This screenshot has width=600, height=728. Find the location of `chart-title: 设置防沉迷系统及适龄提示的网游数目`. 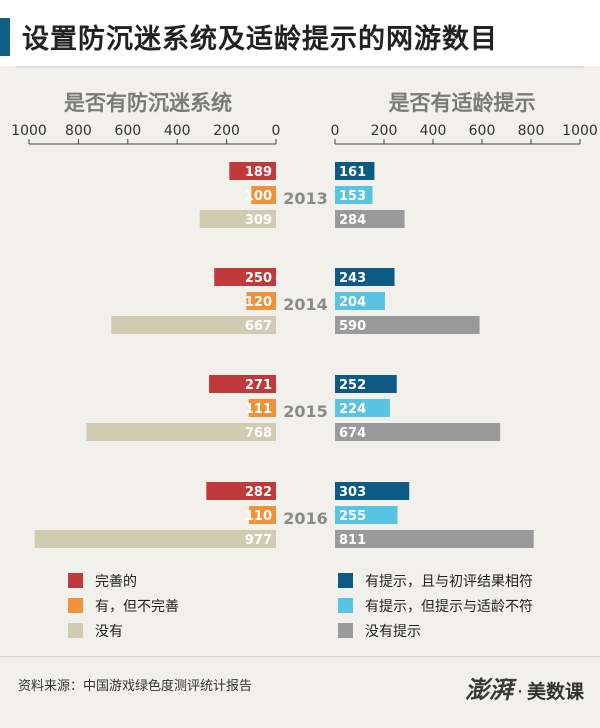

chart-title: 设置防沉迷系统及适龄提示的网游数目 is located at coordinates (260, 39).